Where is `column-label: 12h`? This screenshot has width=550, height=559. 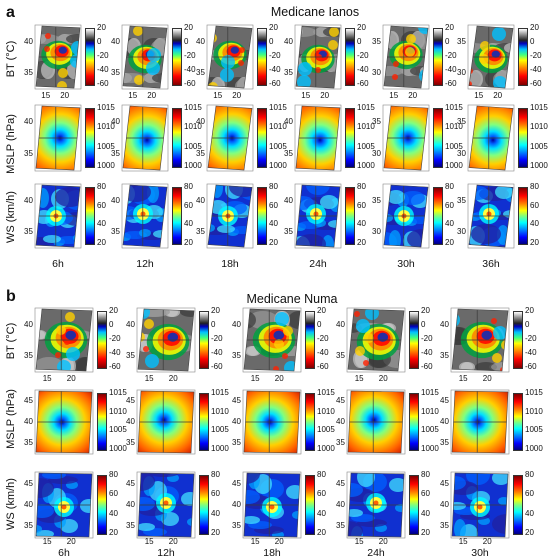 column-label: 12h is located at coordinates (145, 264).